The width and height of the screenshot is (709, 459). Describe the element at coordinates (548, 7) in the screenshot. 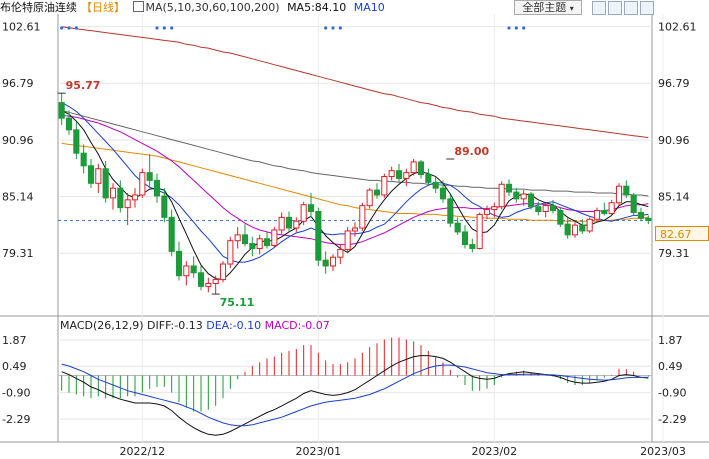

I see `theme-select: 全部主题 ▾` at that location.